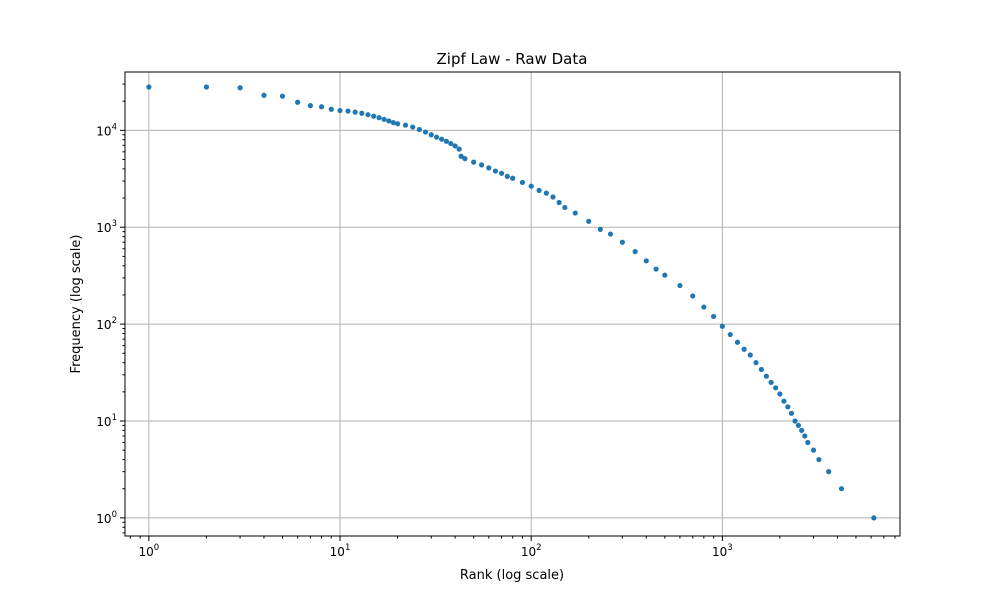  I want to click on y-tick-label: 10⁰, so click(106, 518).